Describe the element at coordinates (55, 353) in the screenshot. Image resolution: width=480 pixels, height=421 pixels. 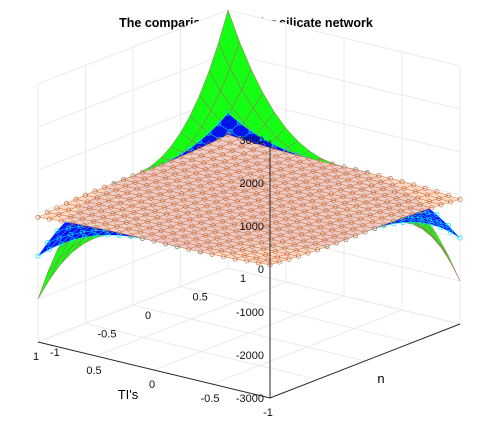
I see `y-tick-label: -1` at that location.